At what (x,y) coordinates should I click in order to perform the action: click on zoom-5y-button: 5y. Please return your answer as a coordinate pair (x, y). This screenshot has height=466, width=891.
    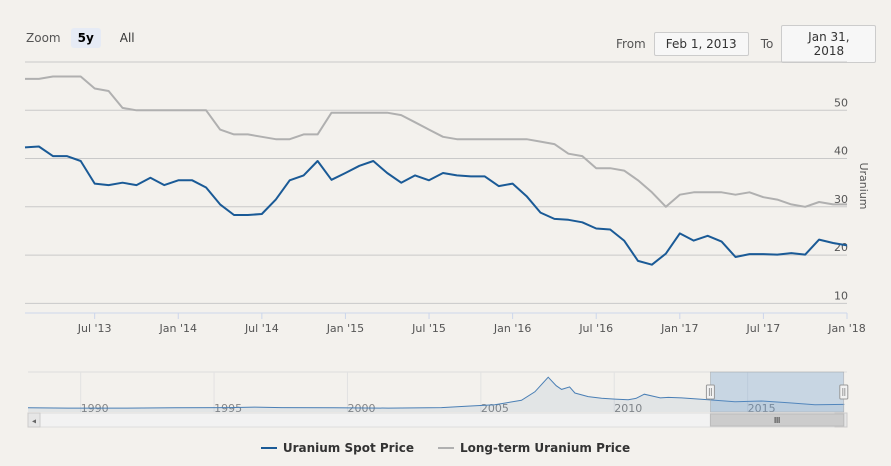
    Looking at the image, I should click on (85, 38).